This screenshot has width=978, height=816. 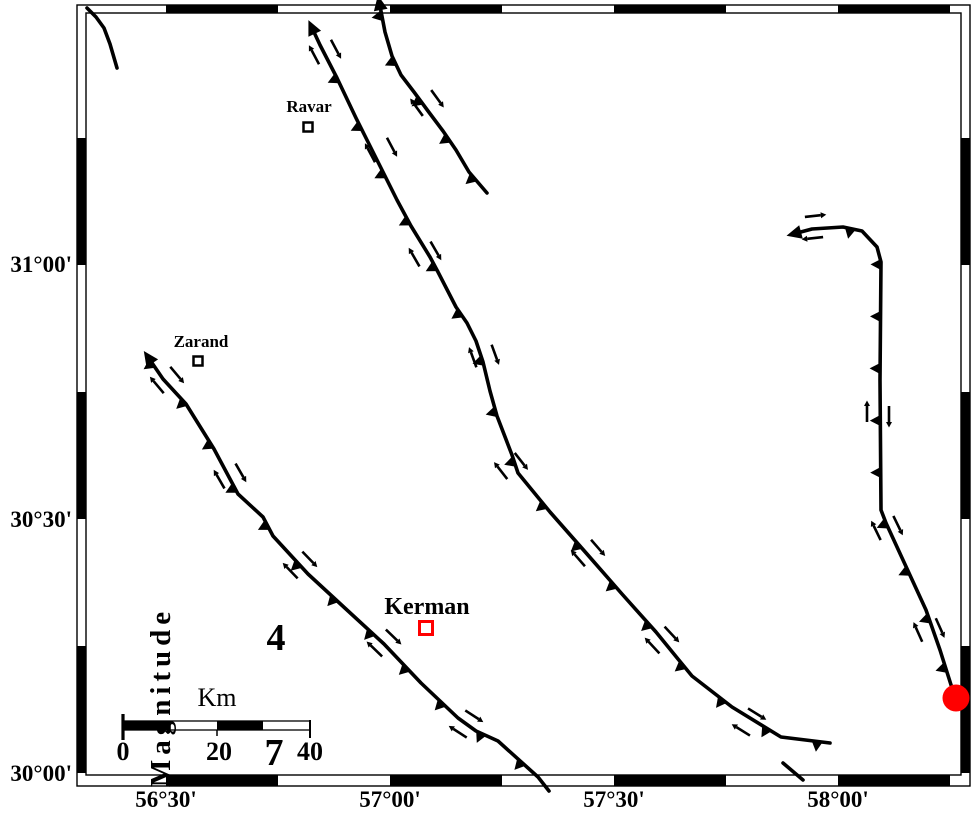 I want to click on city-marker-ravar, so click(x=308, y=127).